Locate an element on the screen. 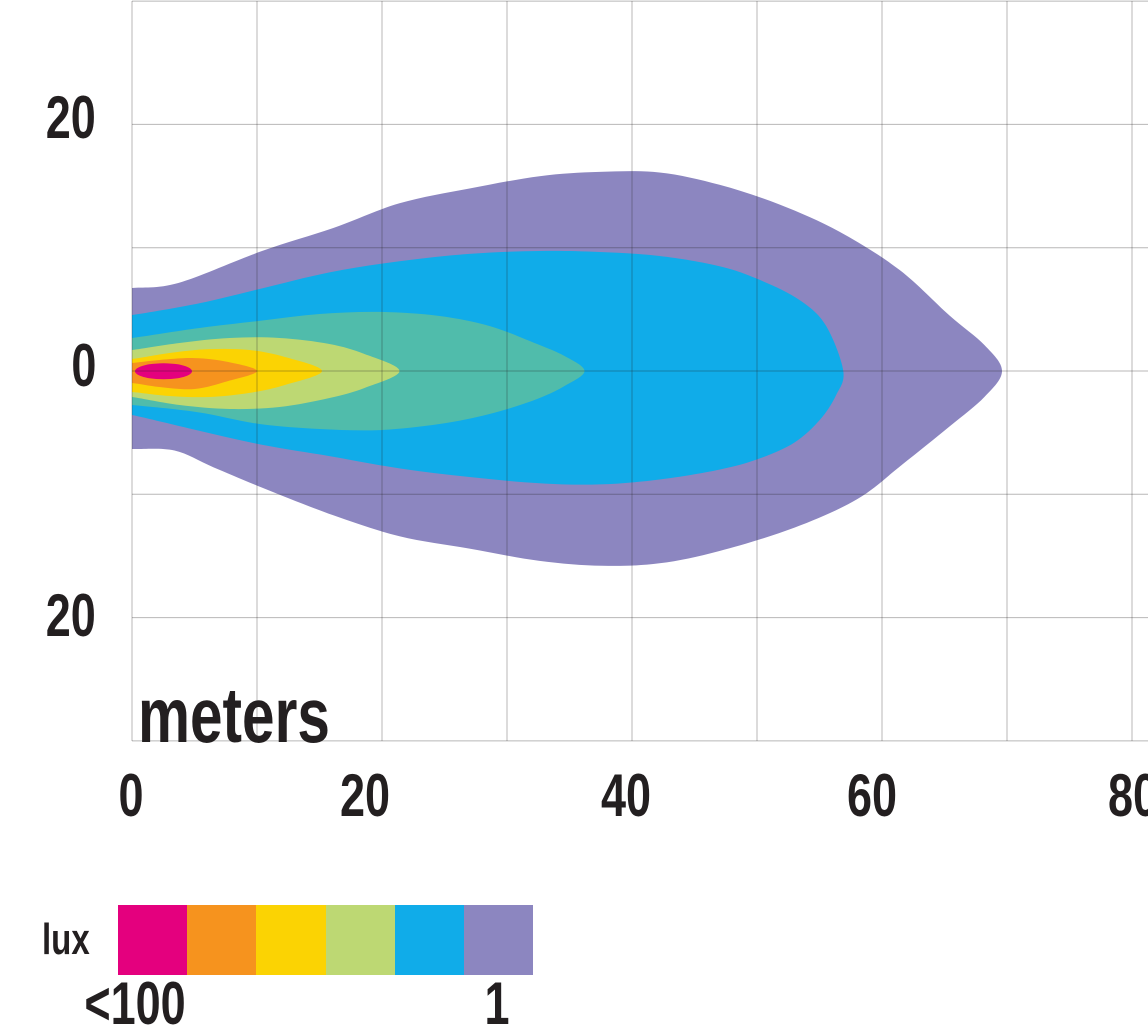 The width and height of the screenshot is (1148, 1027). x-tick-80: 80 is located at coordinates (1127, 795).